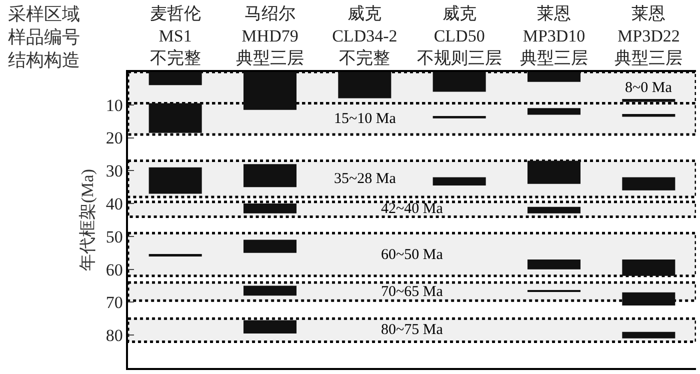 The width and height of the screenshot is (700, 374). Describe the element at coordinates (412, 209) in the screenshot. I see `band-label: 42~40 Ma` at that location.